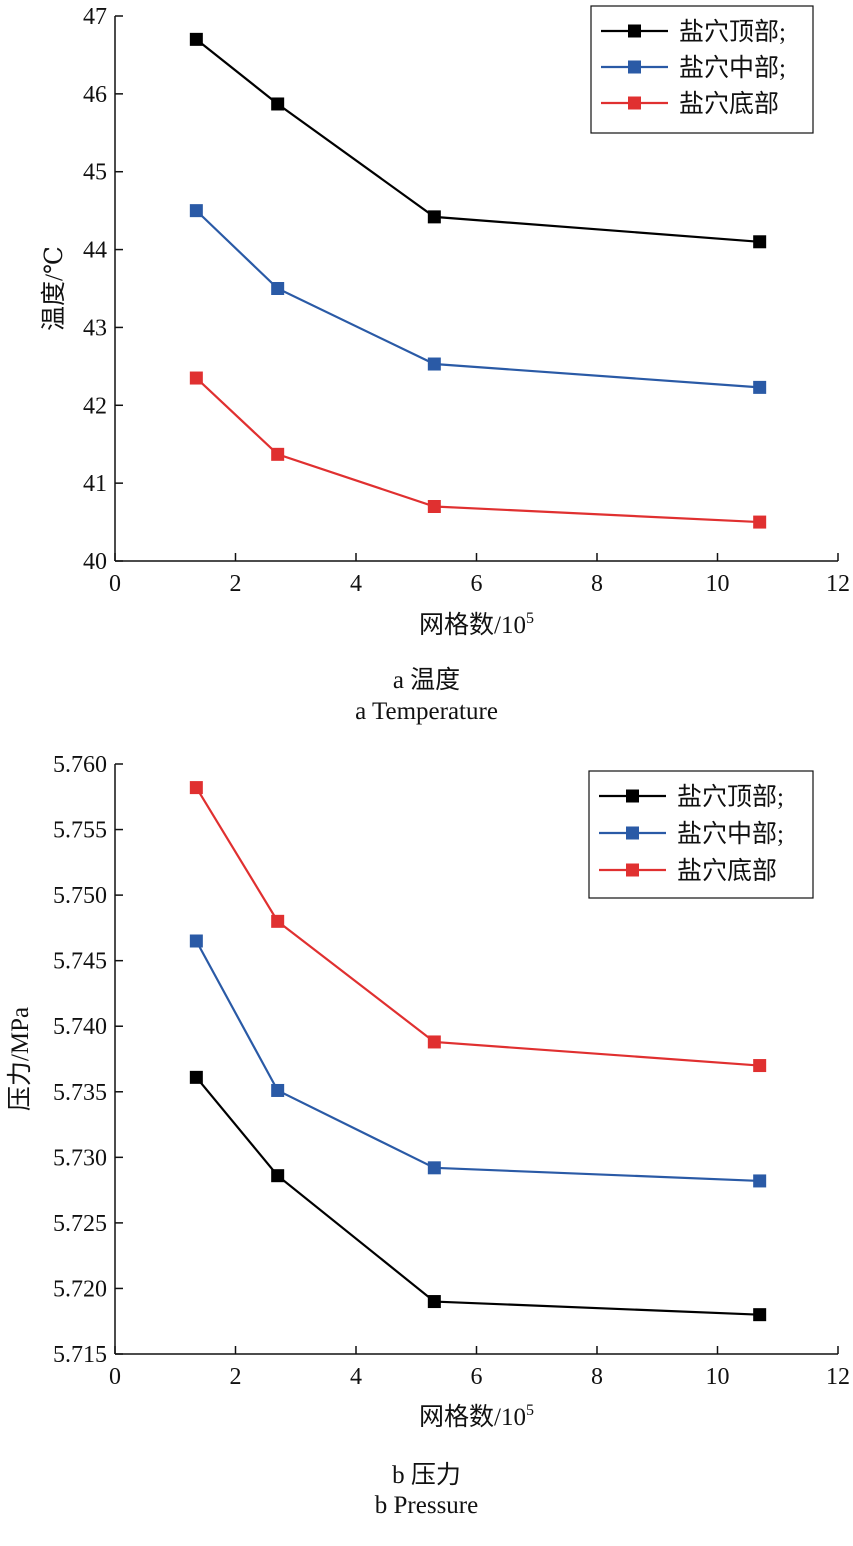 The height and width of the screenshot is (1546, 853). I want to click on y-tick-label: 5.740, so click(80, 1027).